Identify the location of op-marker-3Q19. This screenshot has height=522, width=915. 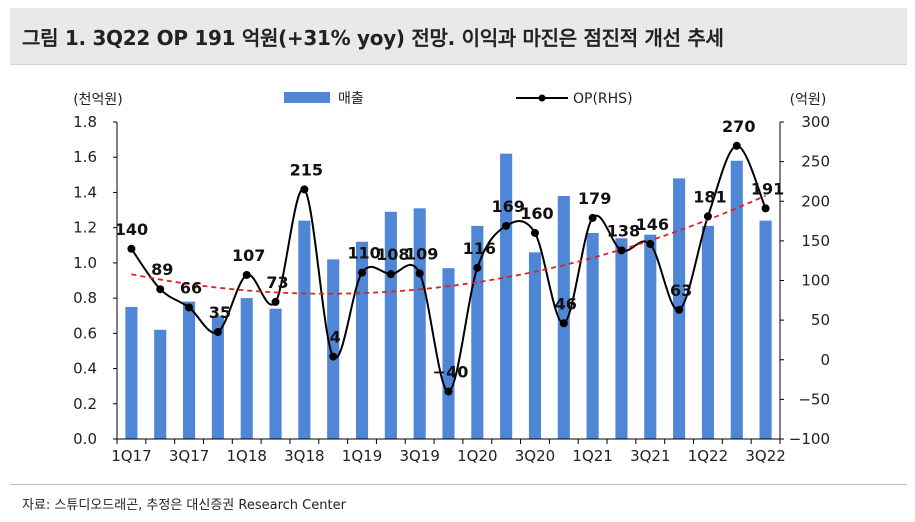
(419, 273).